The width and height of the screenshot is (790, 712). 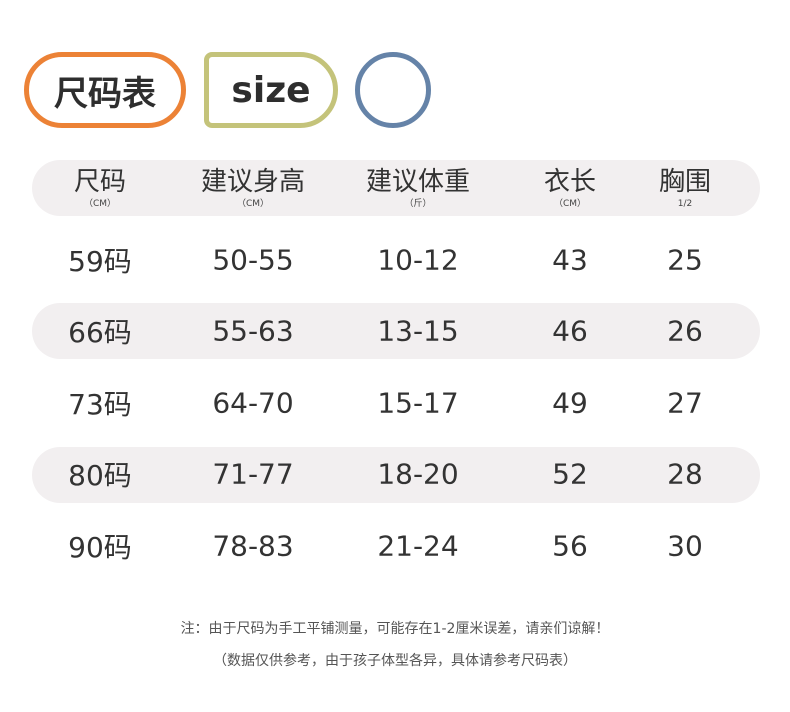 I want to click on table-cell: 73码, so click(x=100, y=404).